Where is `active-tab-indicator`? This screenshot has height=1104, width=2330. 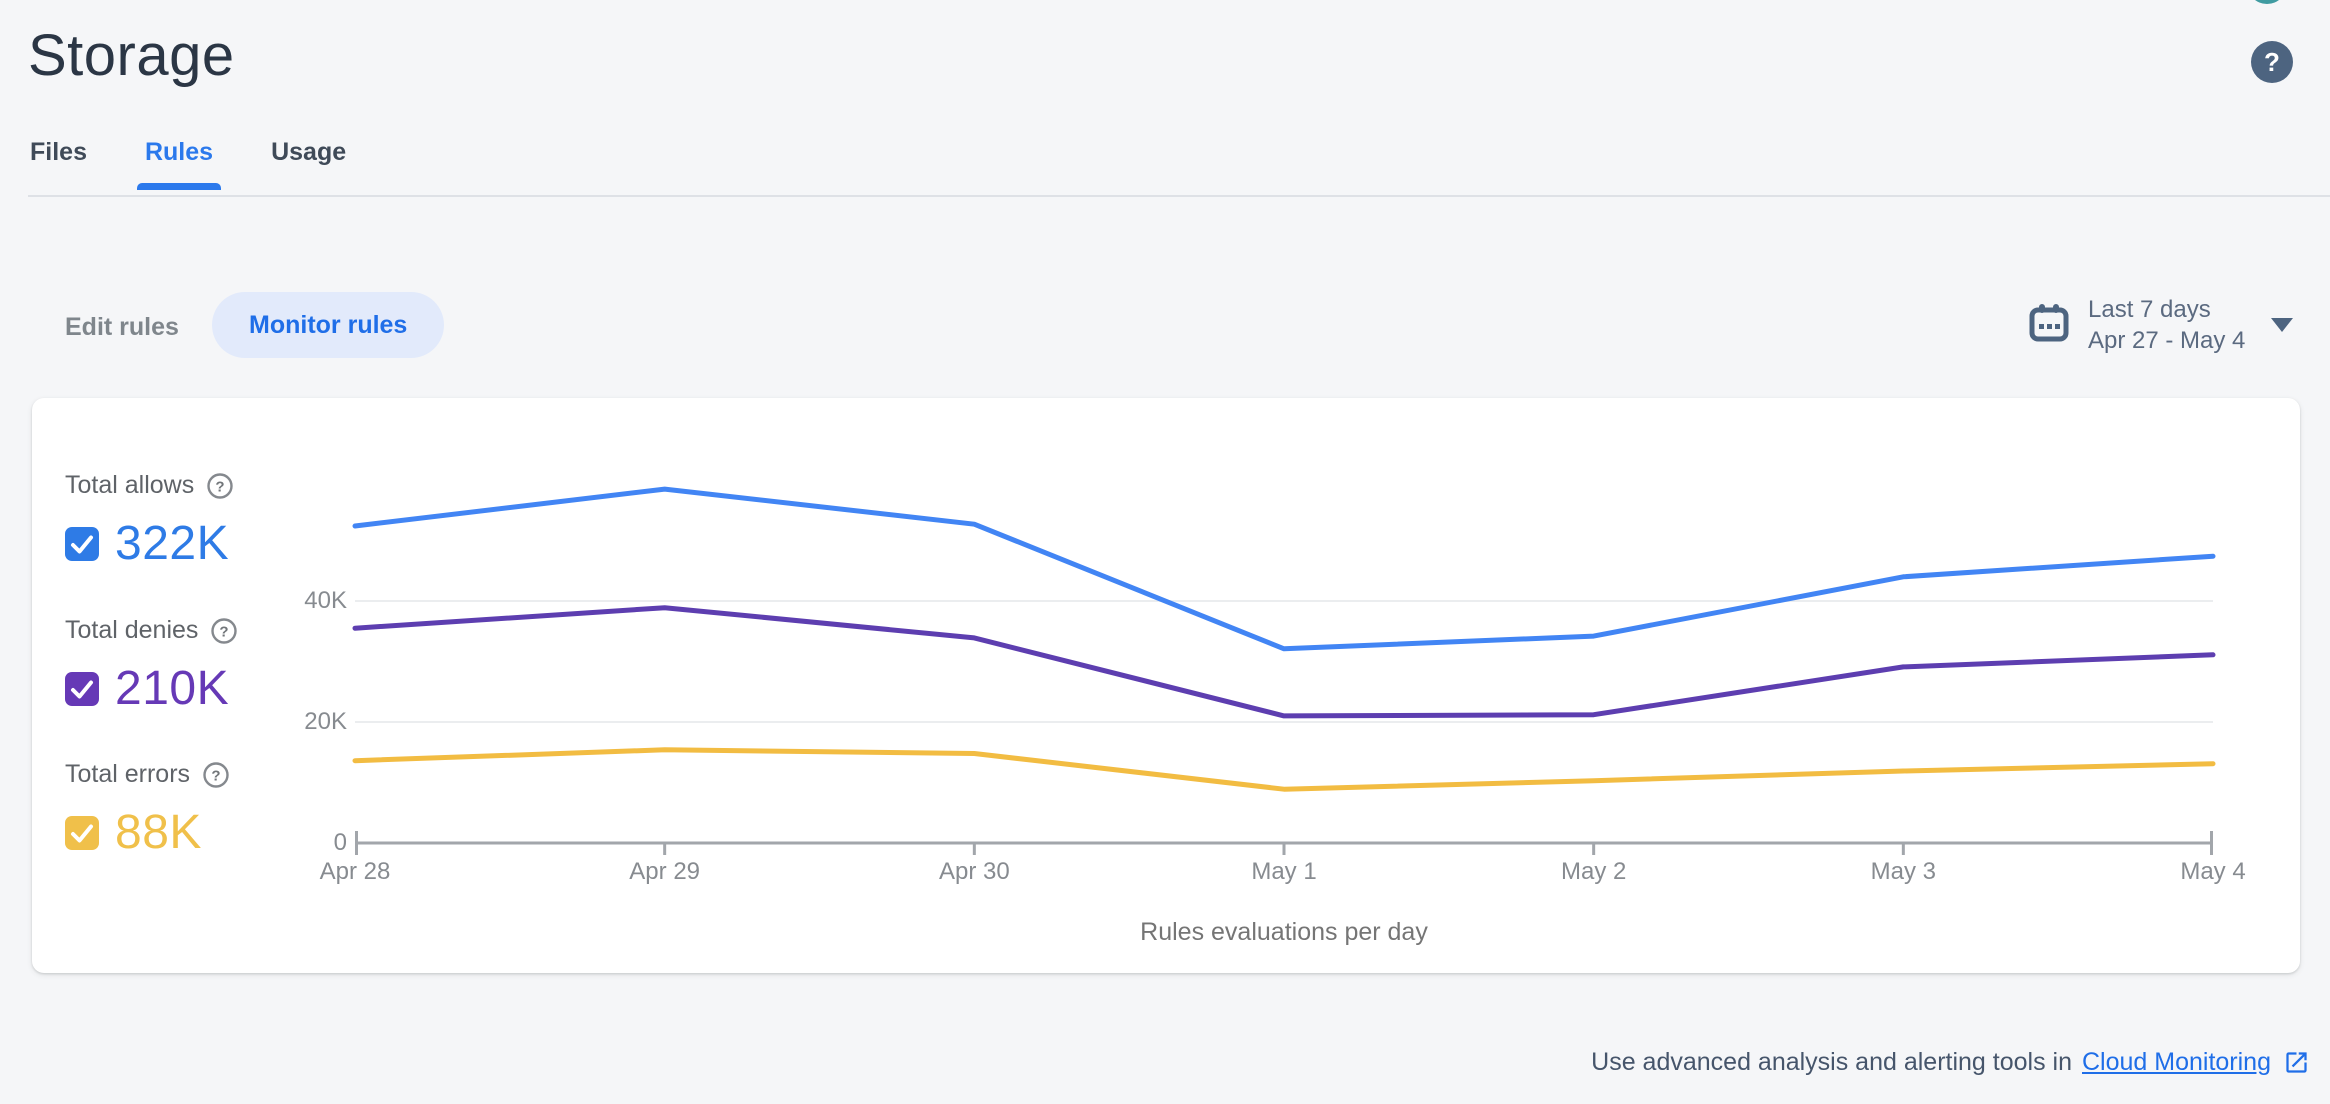 active-tab-indicator is located at coordinates (179, 186).